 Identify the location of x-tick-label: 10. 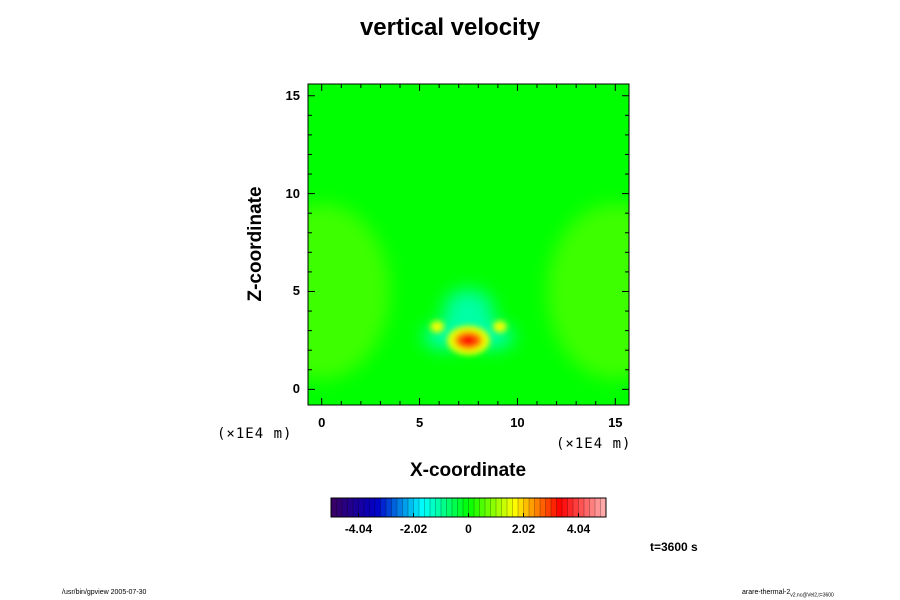
(517, 422).